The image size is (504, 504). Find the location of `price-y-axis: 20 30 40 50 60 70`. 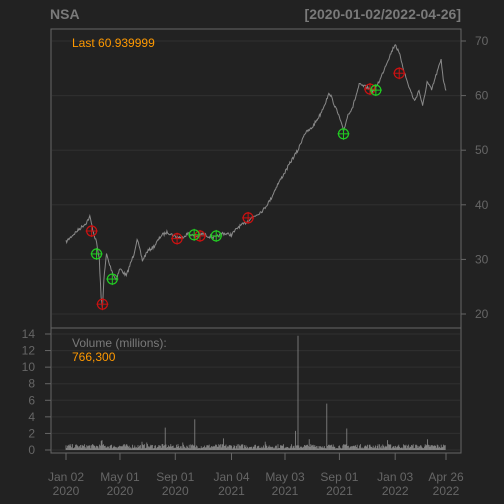

price-y-axis: 20 30 40 50 60 70 is located at coordinates (475, 177).